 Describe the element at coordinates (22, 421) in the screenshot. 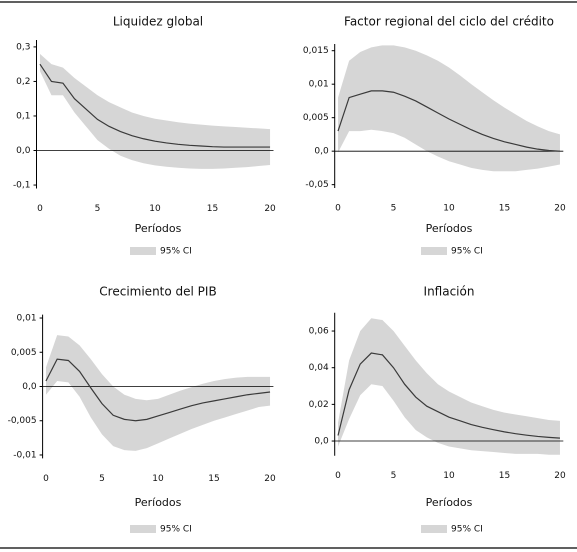

I see `y-tick-label: -0,005` at that location.